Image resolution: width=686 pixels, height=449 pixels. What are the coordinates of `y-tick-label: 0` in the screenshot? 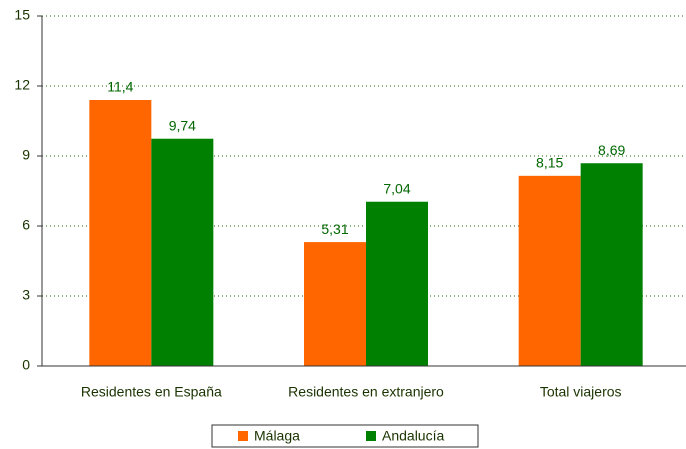 It's located at (26, 365).